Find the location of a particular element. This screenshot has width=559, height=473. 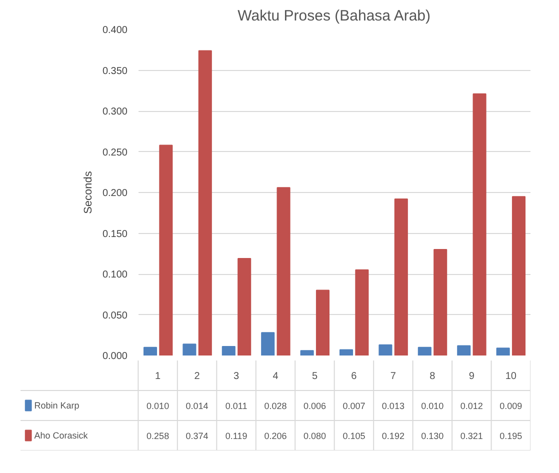

x-tick-label: 10 is located at coordinates (511, 376).